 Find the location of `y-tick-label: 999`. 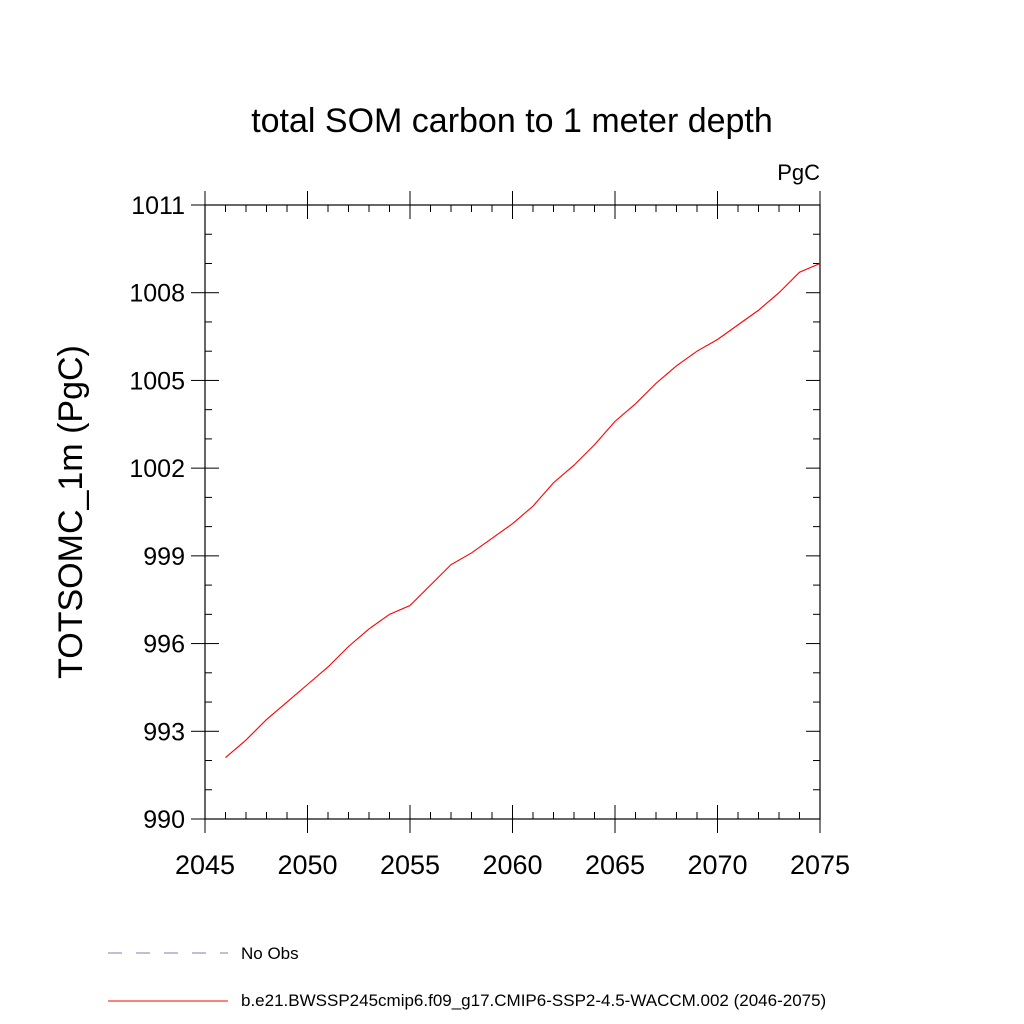

y-tick-label: 999 is located at coordinates (164, 557).